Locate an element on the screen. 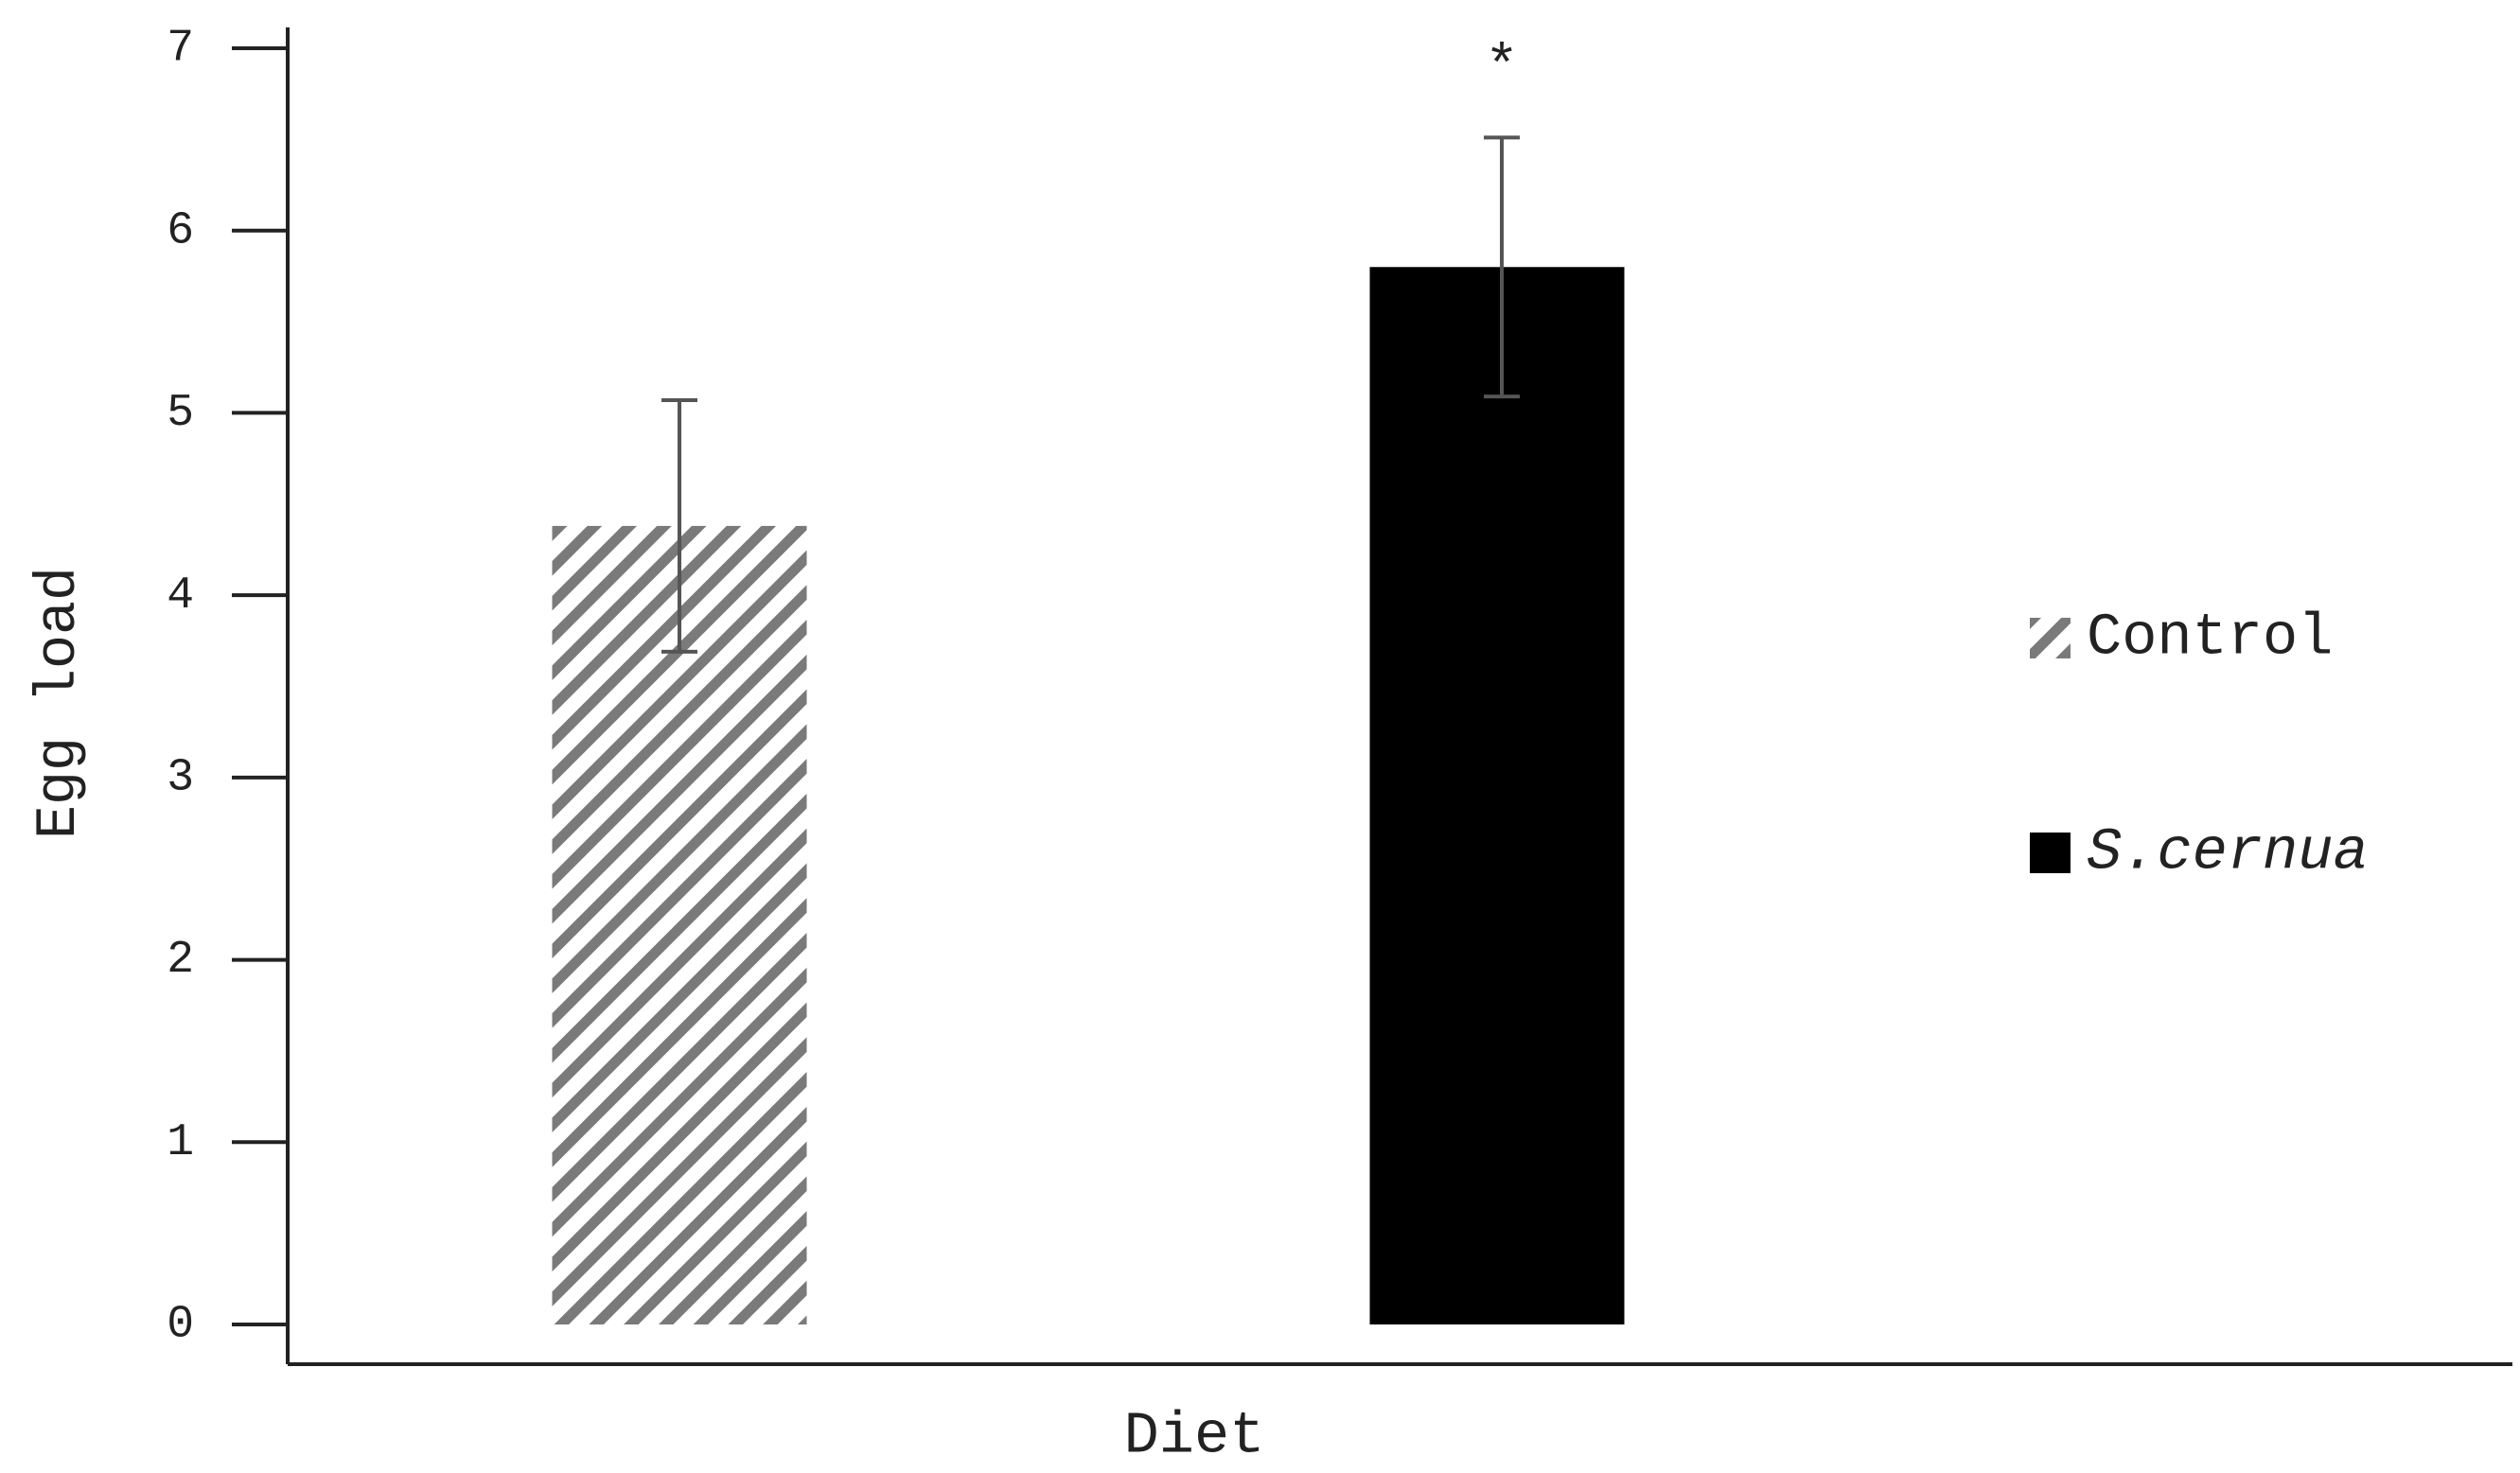 Image resolution: width=2520 pixels, height=1473 pixels. y-tick-label: 6 is located at coordinates (180, 230).